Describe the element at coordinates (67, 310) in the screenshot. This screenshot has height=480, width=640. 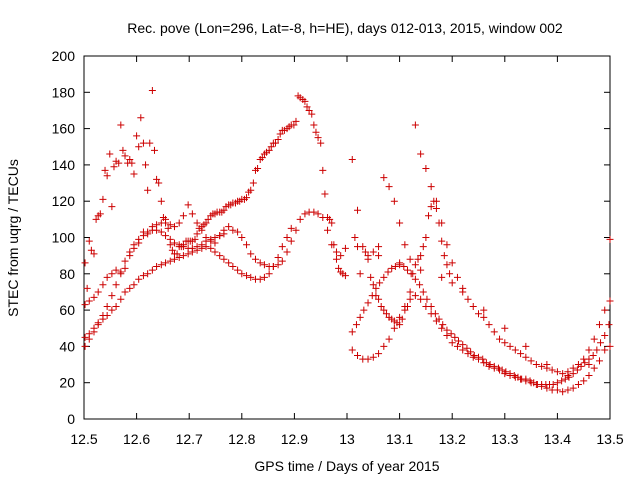
I see `y-tick-label: 60` at that location.